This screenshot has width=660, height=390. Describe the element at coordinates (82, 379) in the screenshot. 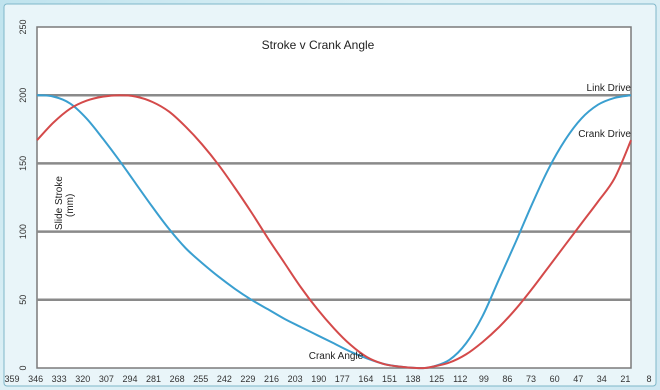

I see `x-tick-label: 320` at that location.